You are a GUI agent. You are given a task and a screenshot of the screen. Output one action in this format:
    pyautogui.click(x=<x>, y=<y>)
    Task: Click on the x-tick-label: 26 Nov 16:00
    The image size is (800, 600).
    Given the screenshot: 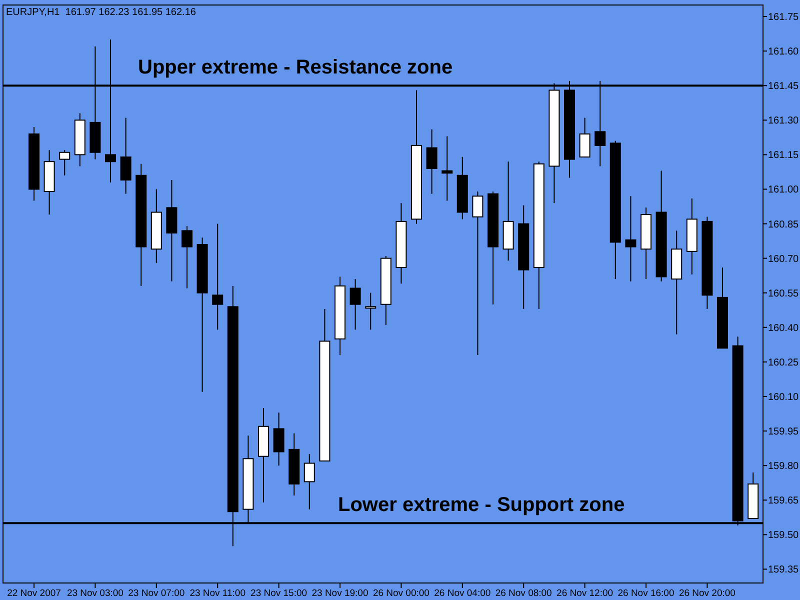 What is the action you would take?
    pyautogui.click(x=646, y=593)
    